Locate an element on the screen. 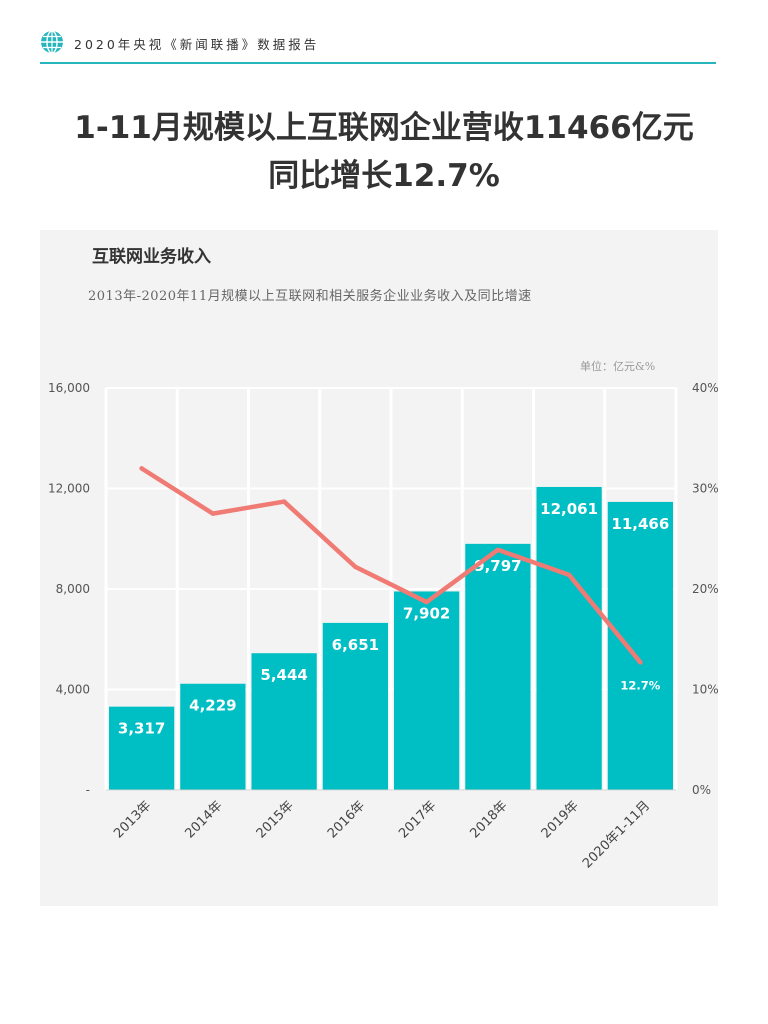 This screenshot has width=768, height=1024. x-tick-label: 2017年 is located at coordinates (417, 819).